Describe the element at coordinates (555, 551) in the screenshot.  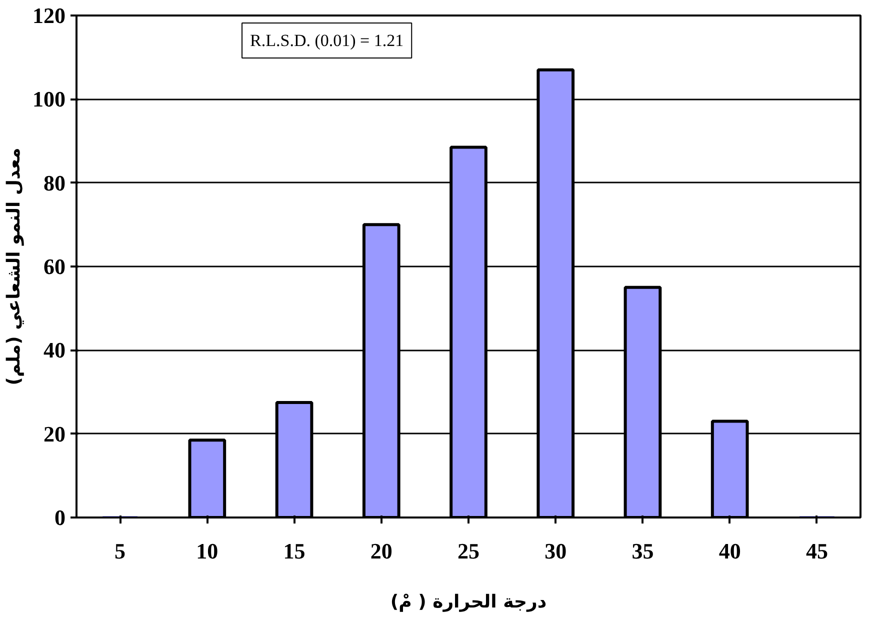
I see `x-tick-label: 30` at that location.